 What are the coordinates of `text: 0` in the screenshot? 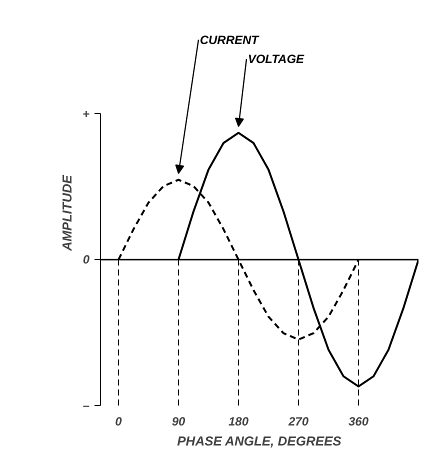 It's located at (86, 259).